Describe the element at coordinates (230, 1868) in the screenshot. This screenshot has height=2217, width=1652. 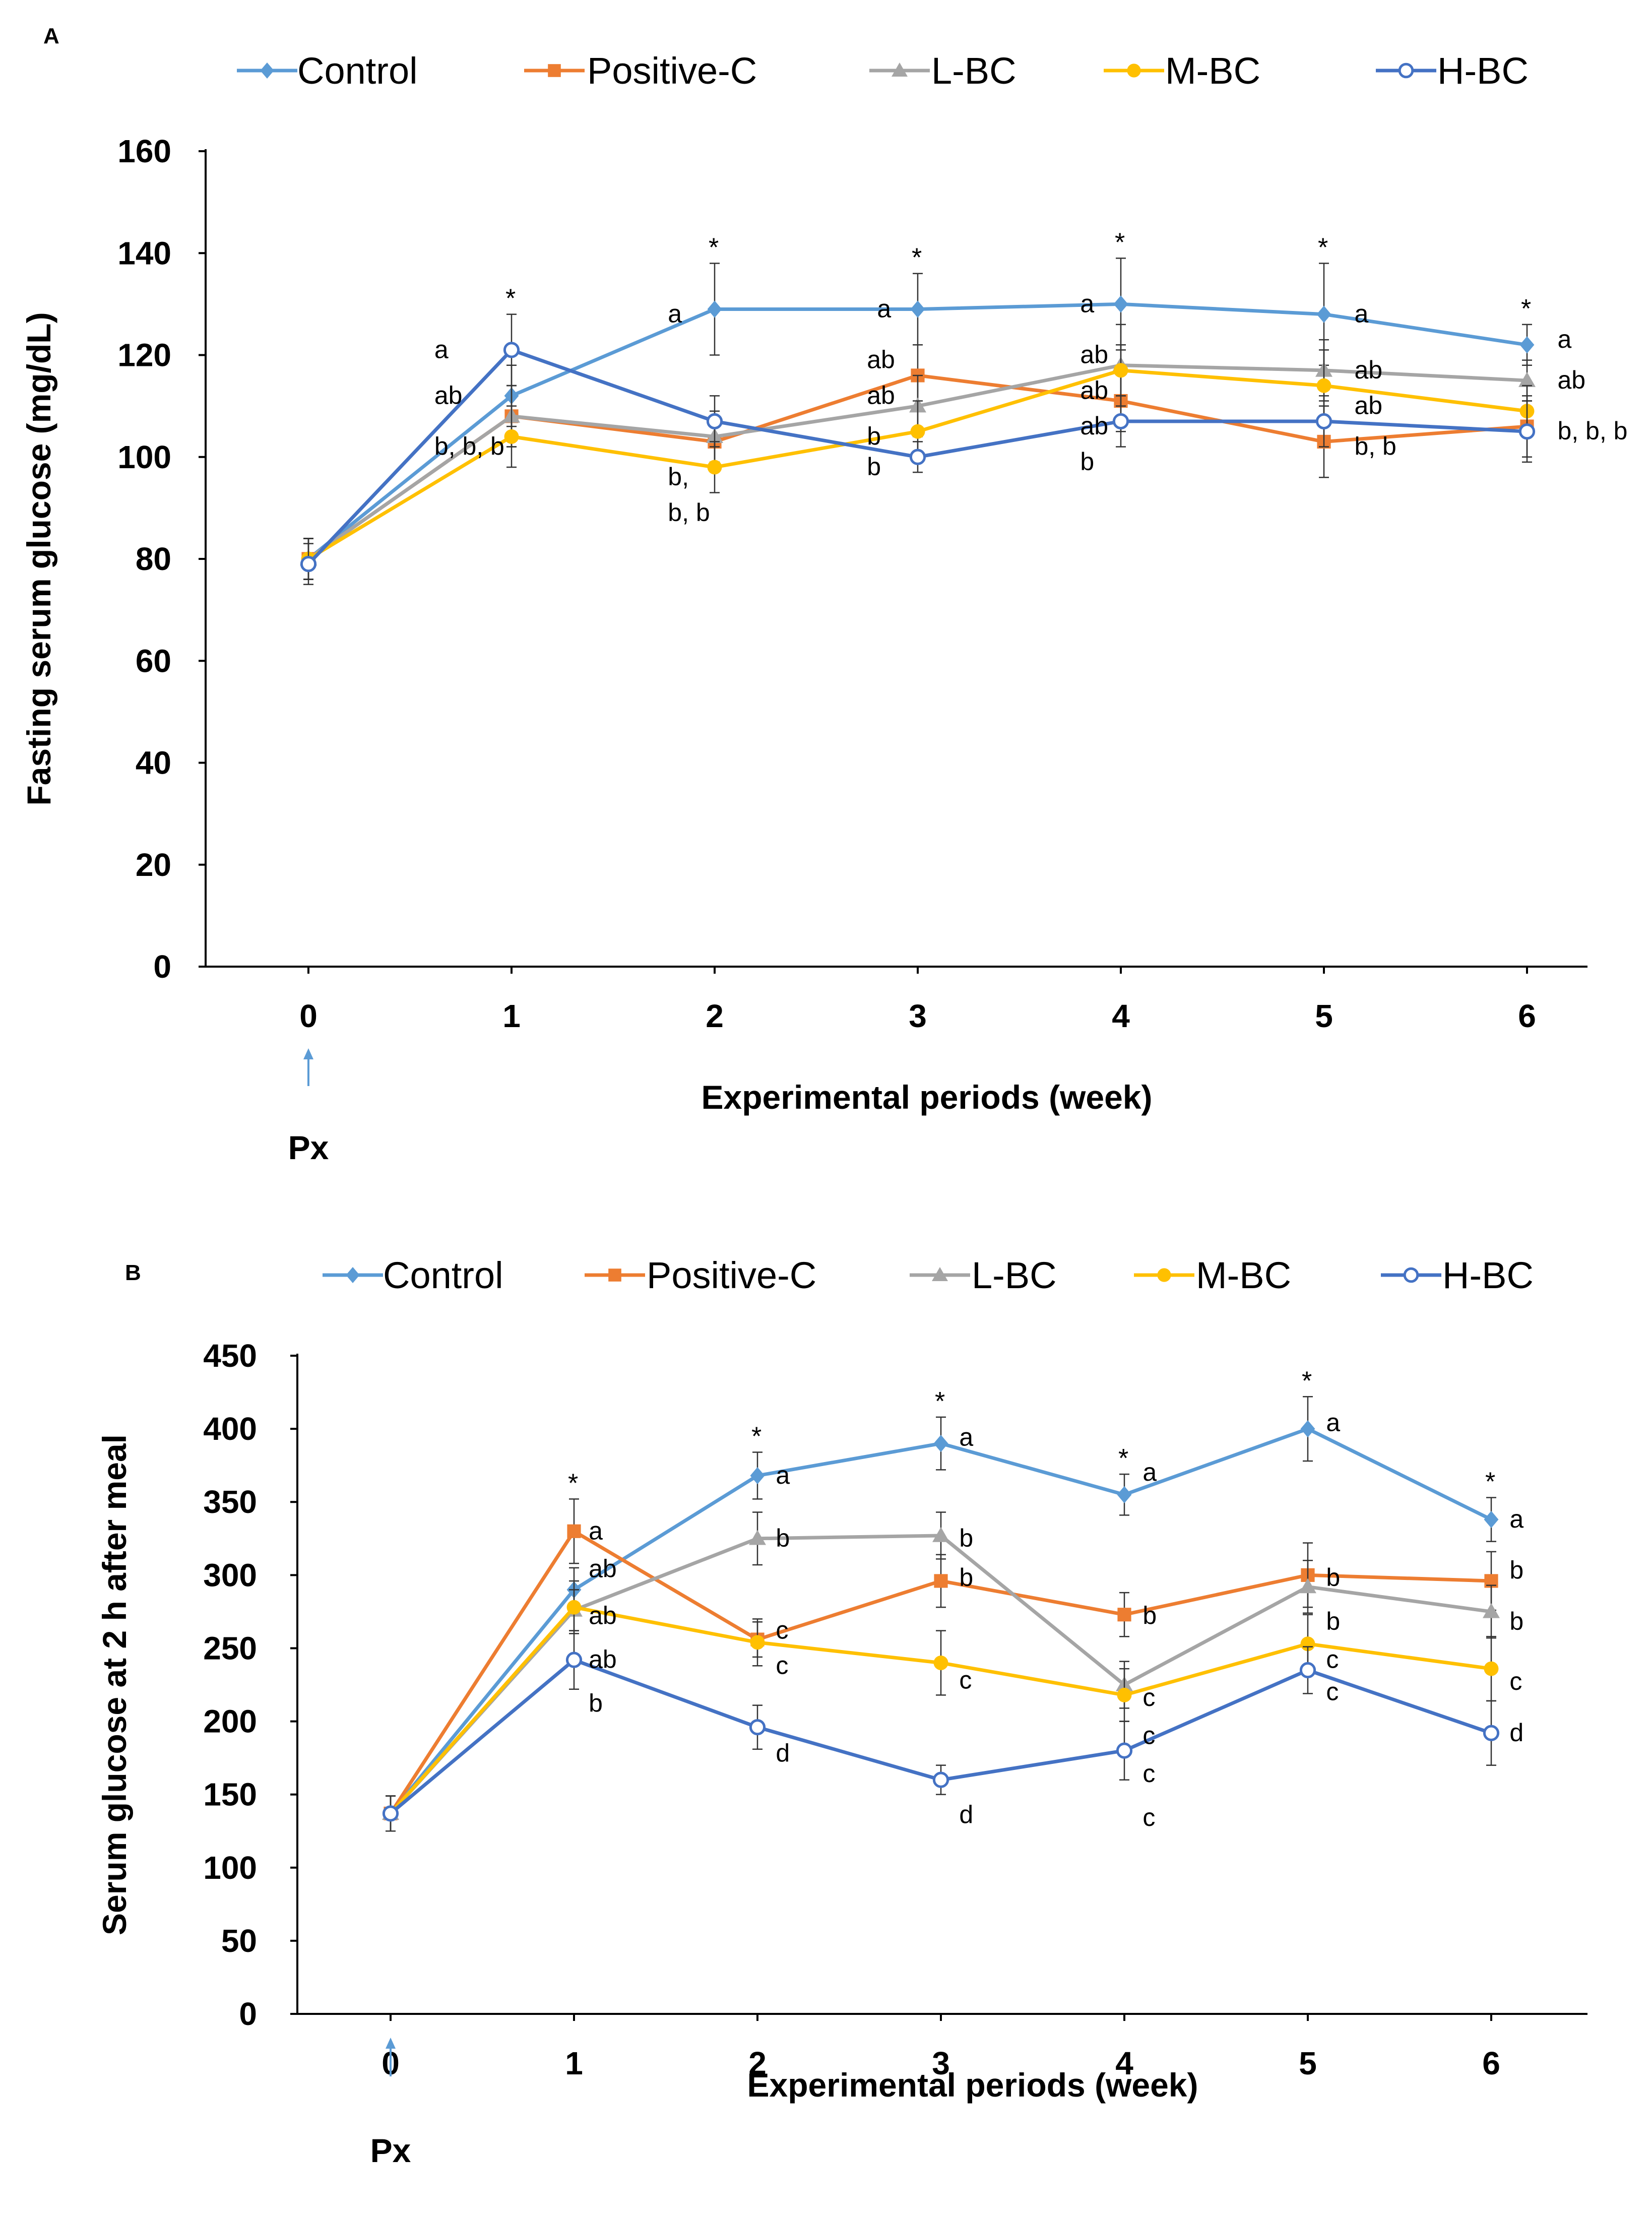
I see `y-tick-label: 100` at that location.